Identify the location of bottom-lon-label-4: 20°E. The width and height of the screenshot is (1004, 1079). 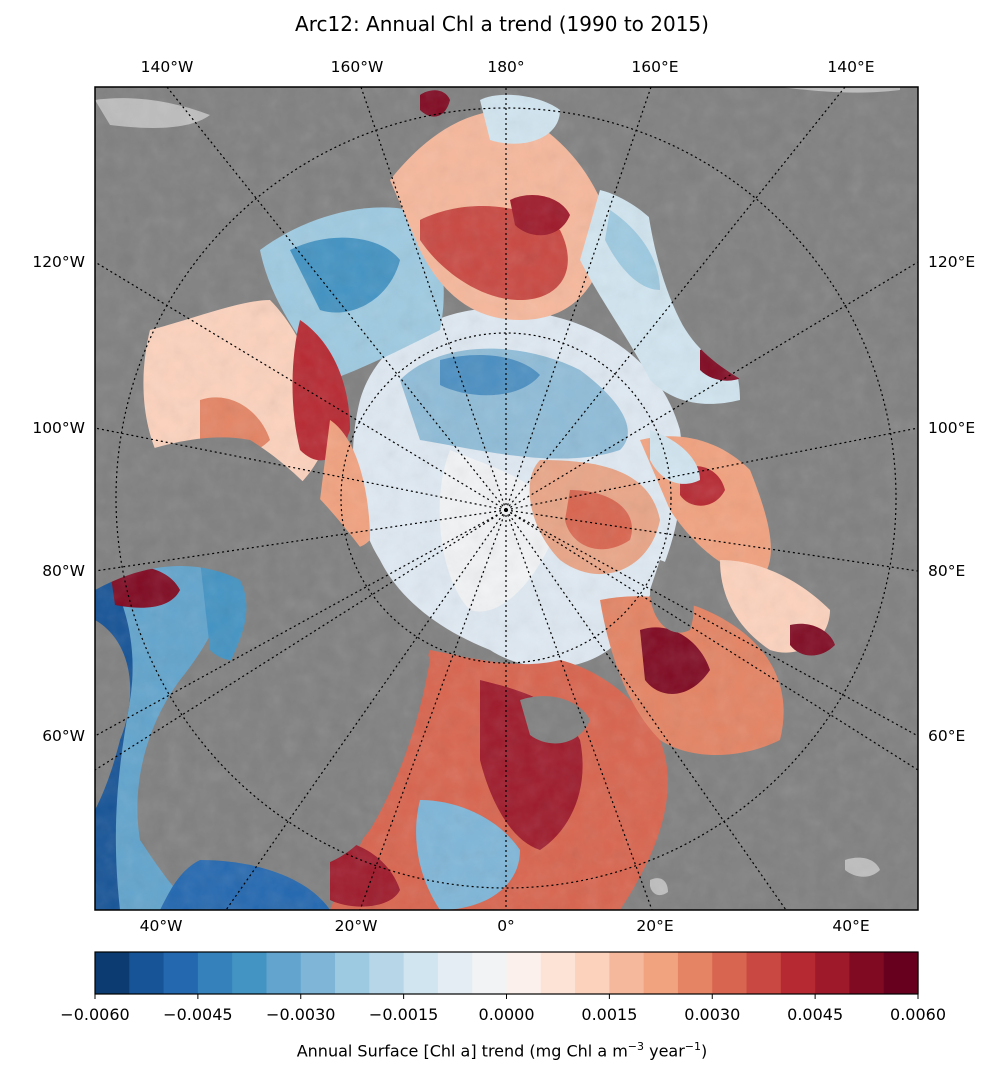
(655, 926).